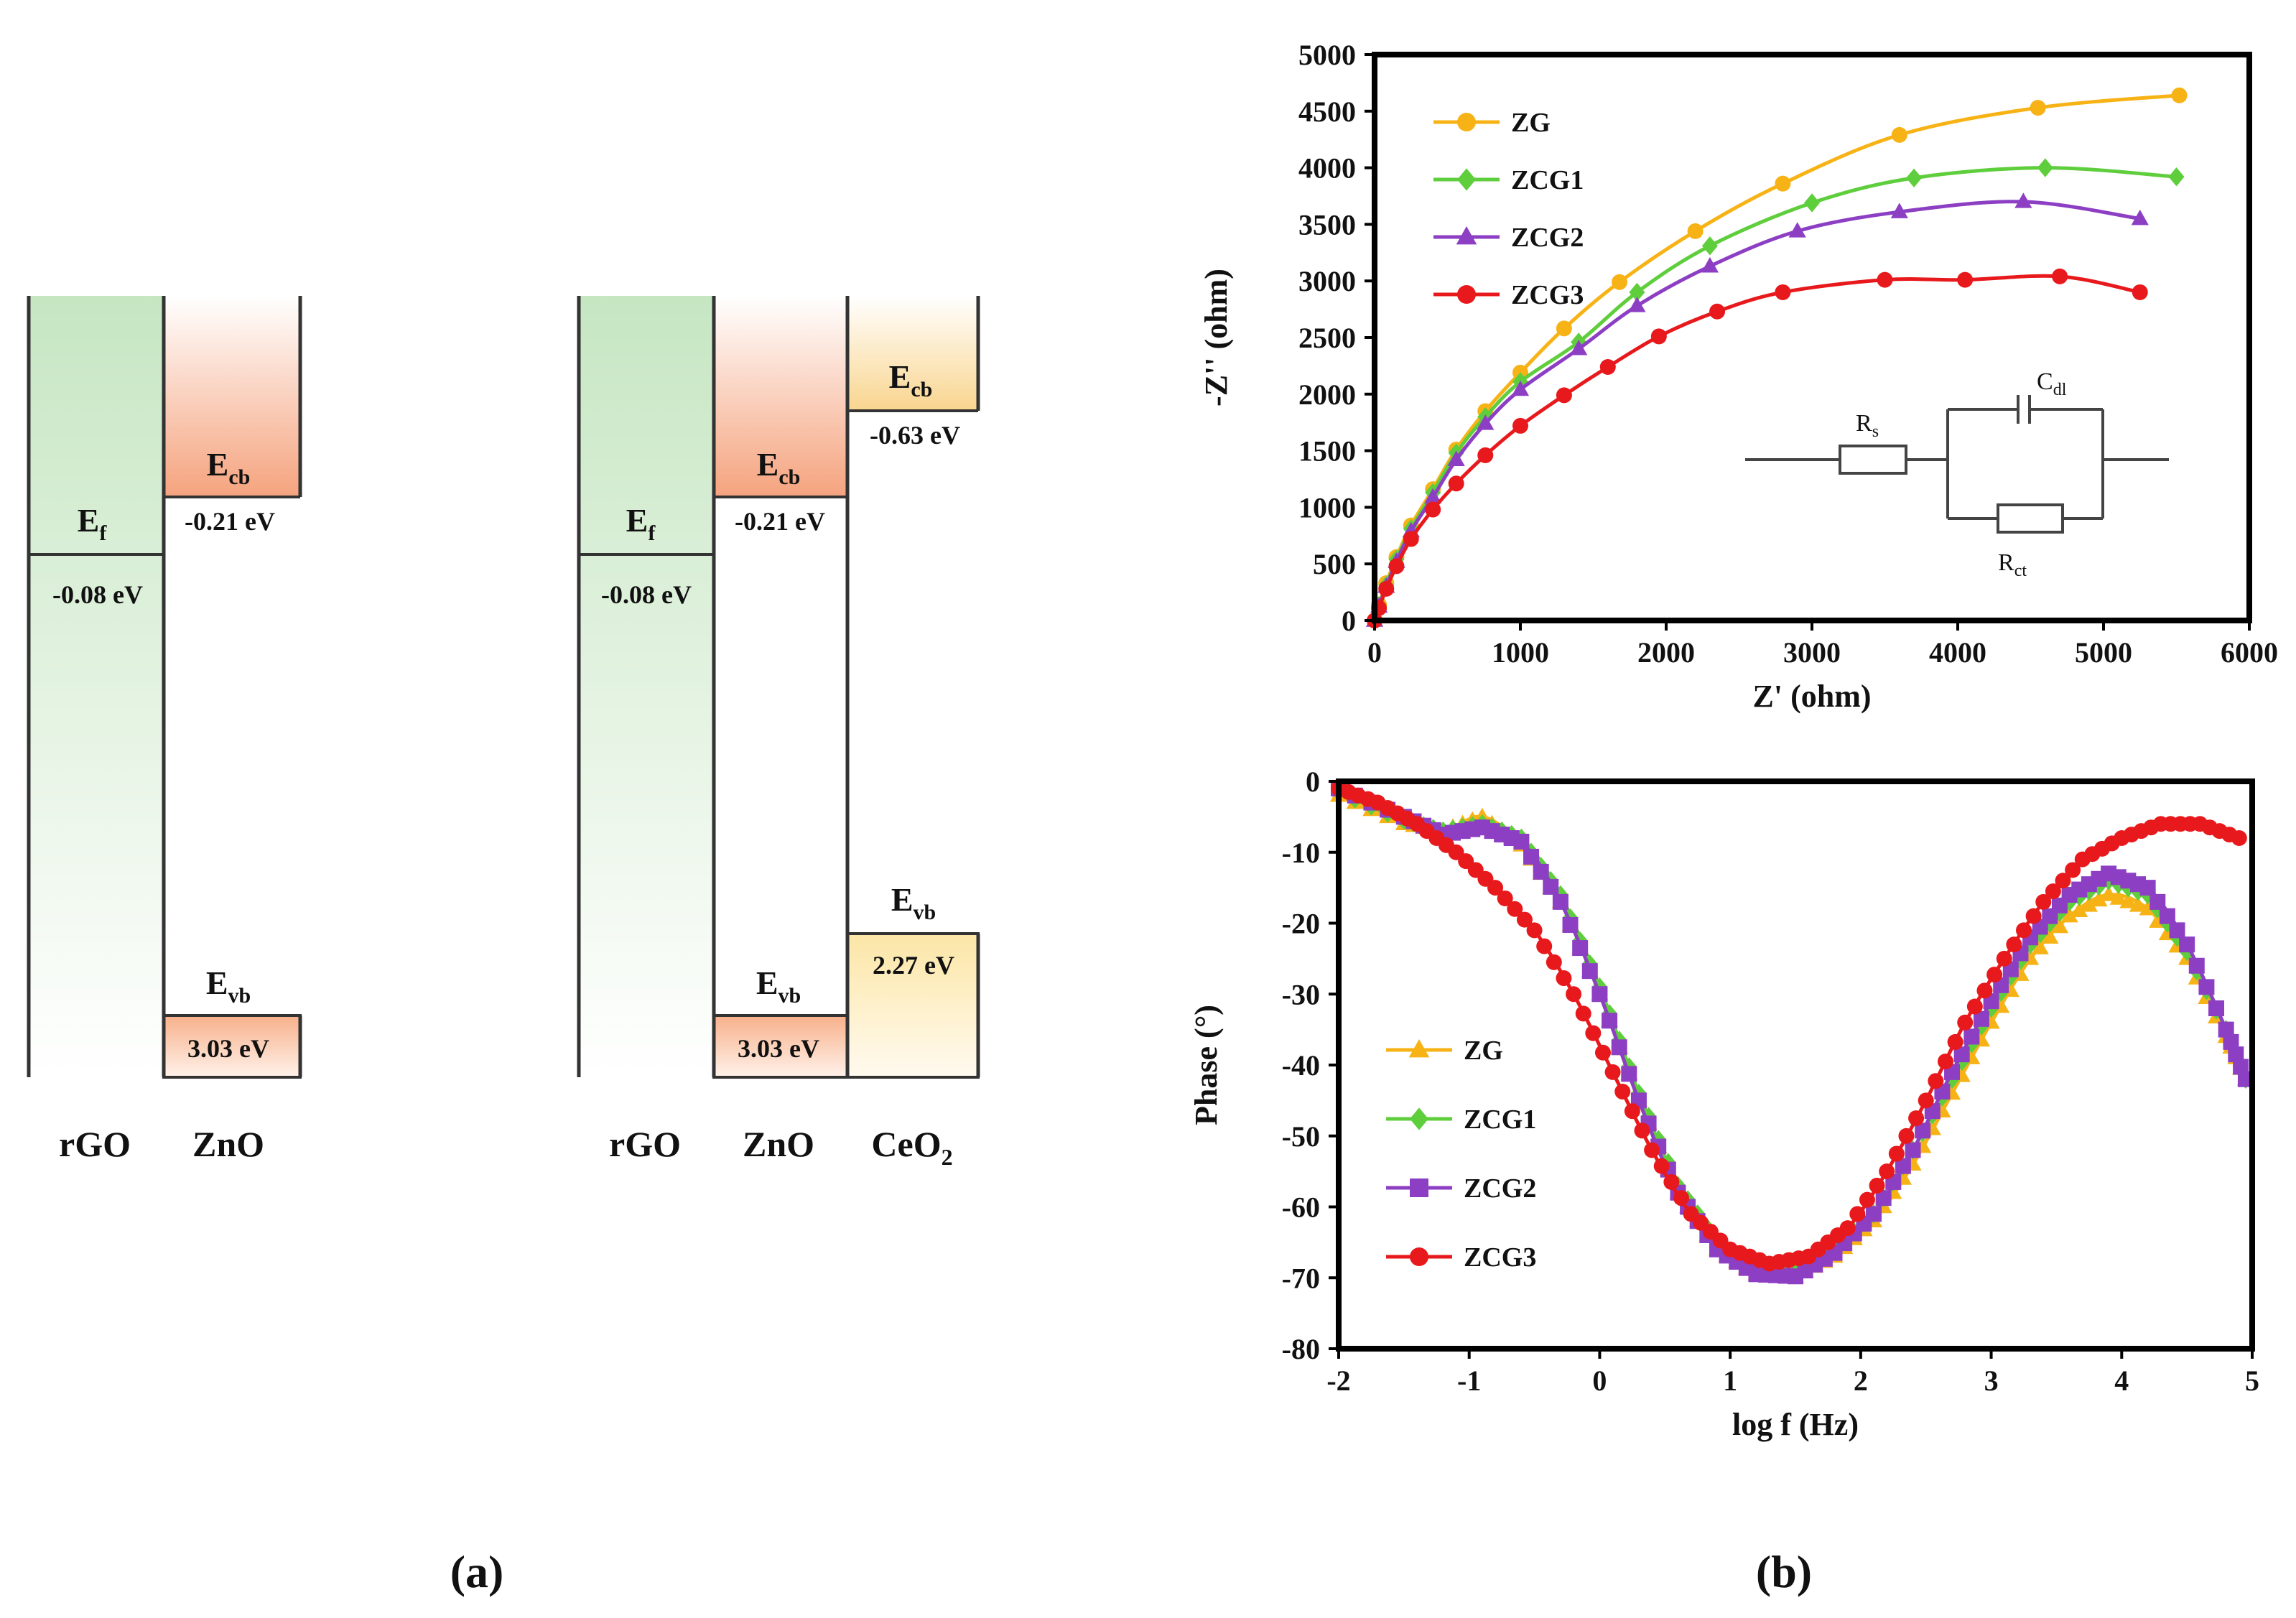 The height and width of the screenshot is (1618, 2296). I want to click on y-tick-label: 2500, so click(1327, 338).